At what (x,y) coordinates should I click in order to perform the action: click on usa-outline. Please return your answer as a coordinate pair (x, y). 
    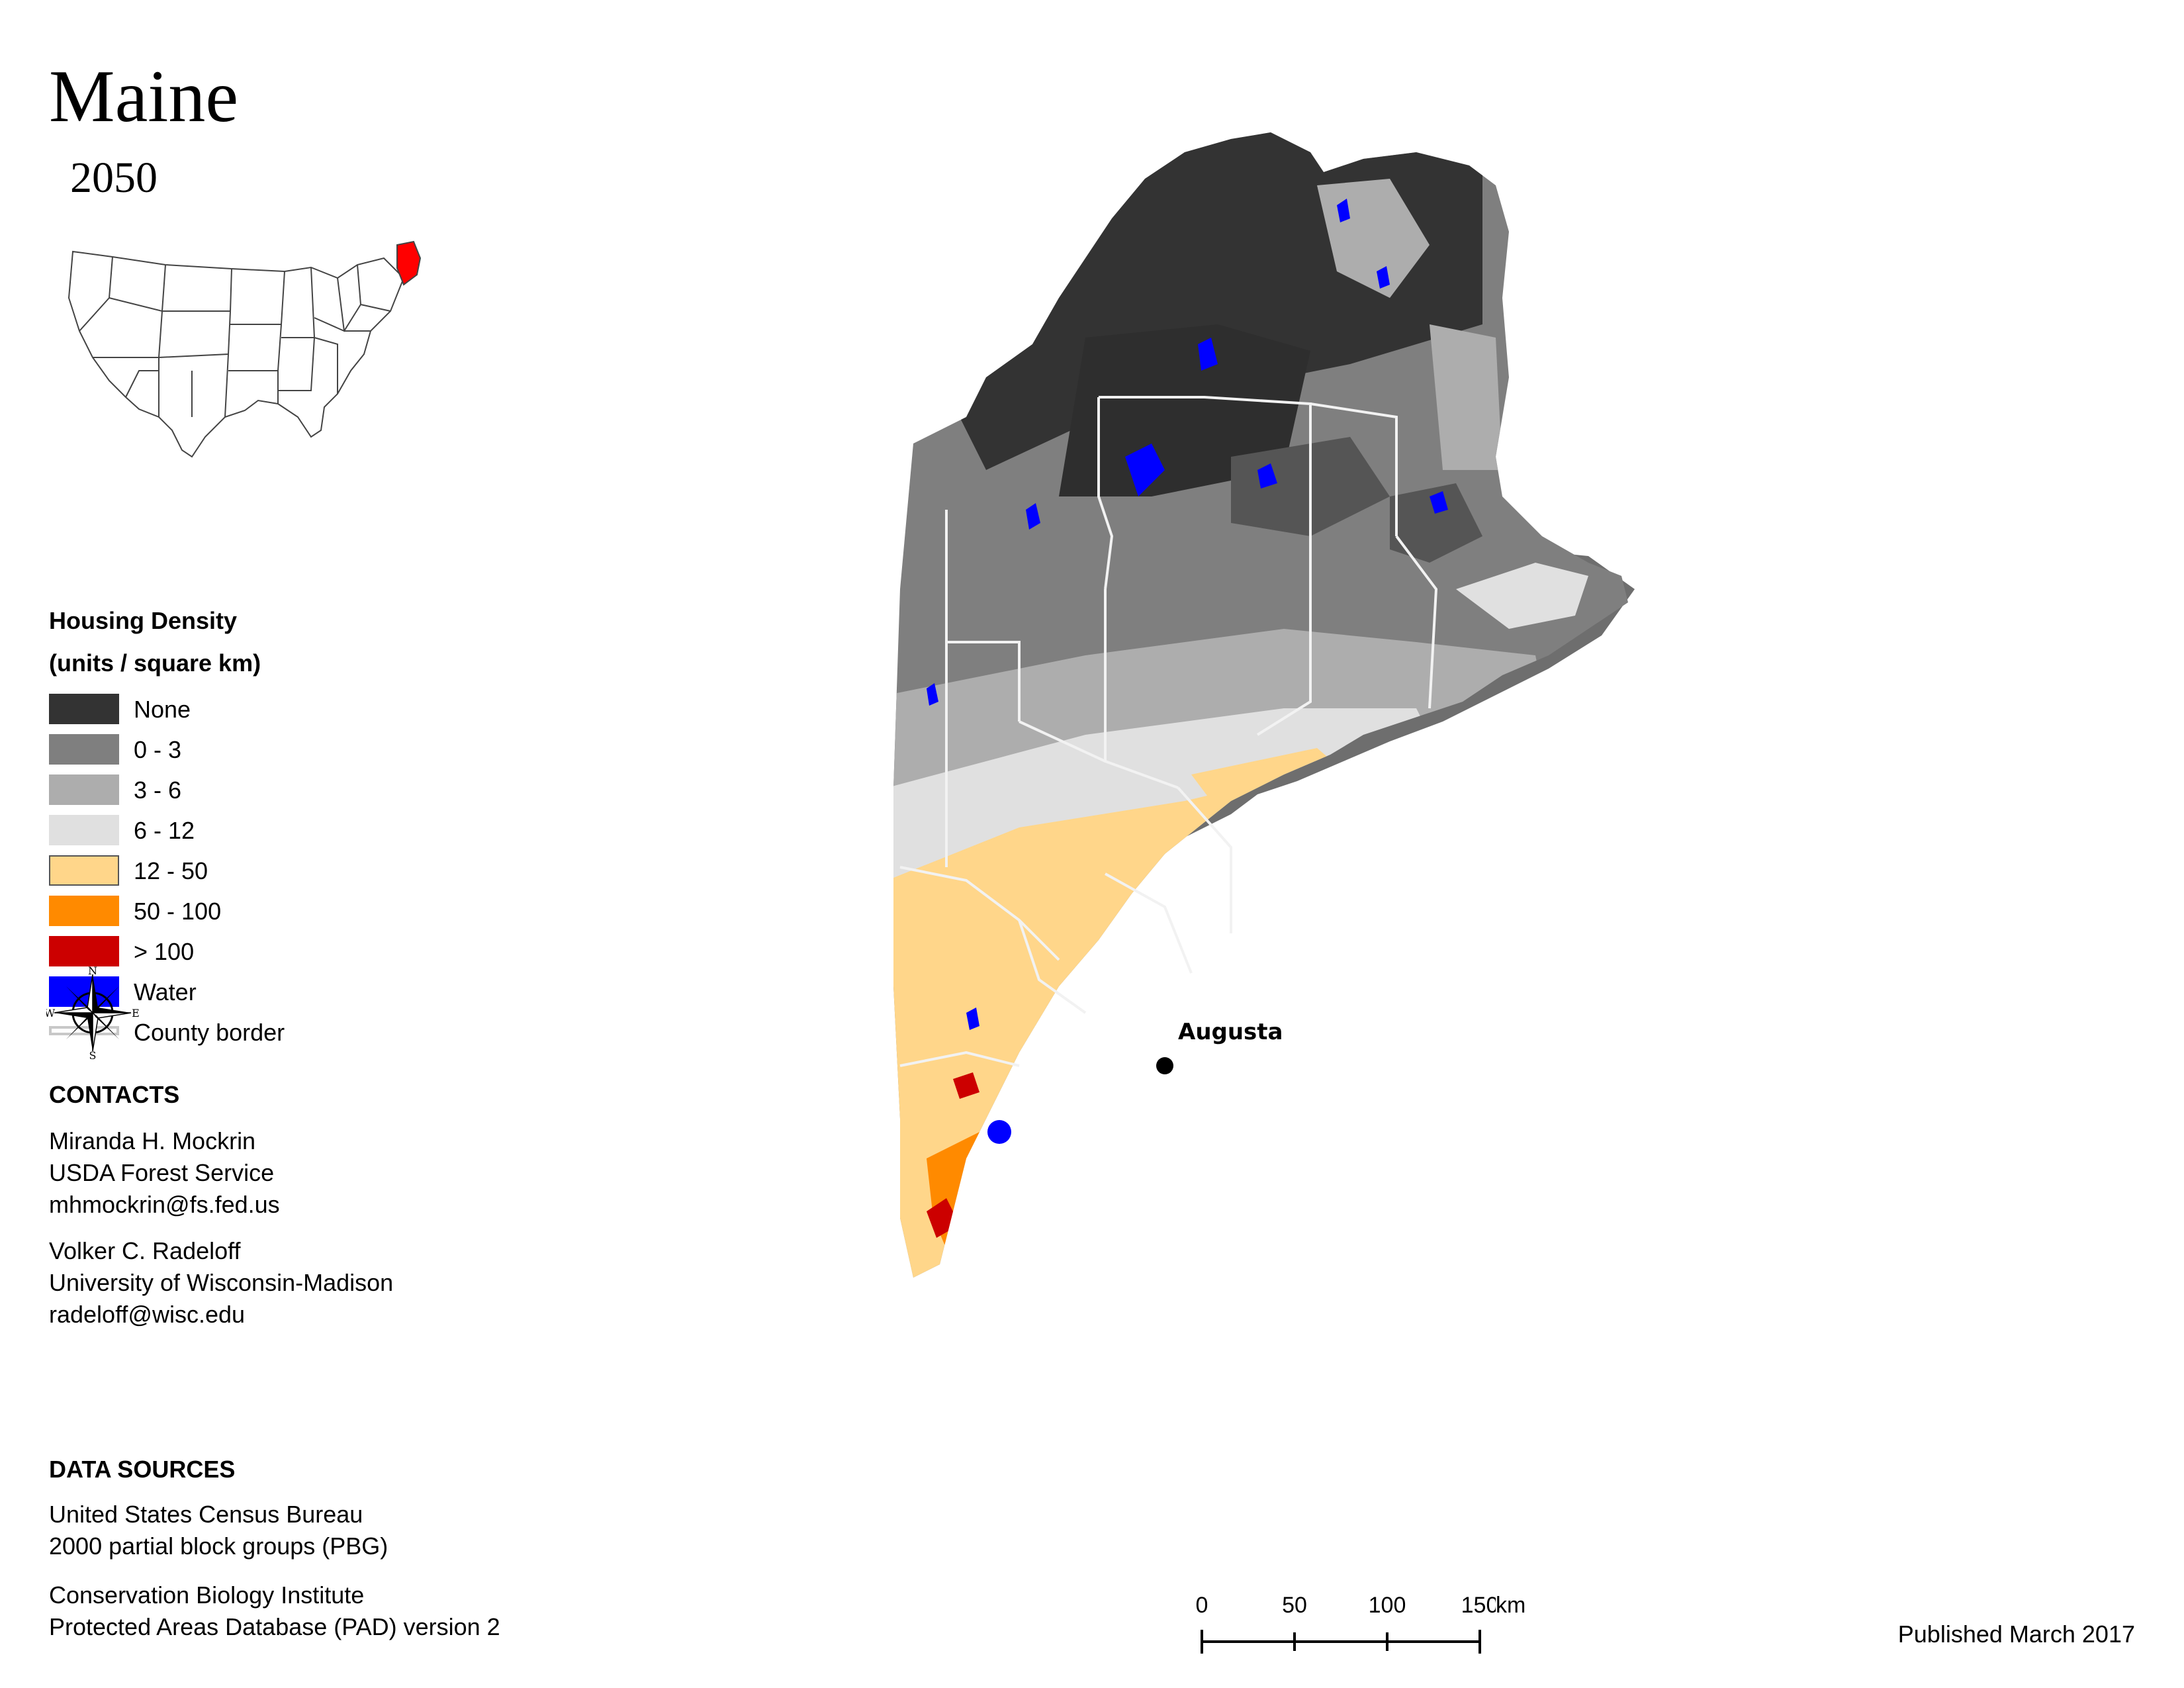
    Looking at the image, I should click on (236, 354).